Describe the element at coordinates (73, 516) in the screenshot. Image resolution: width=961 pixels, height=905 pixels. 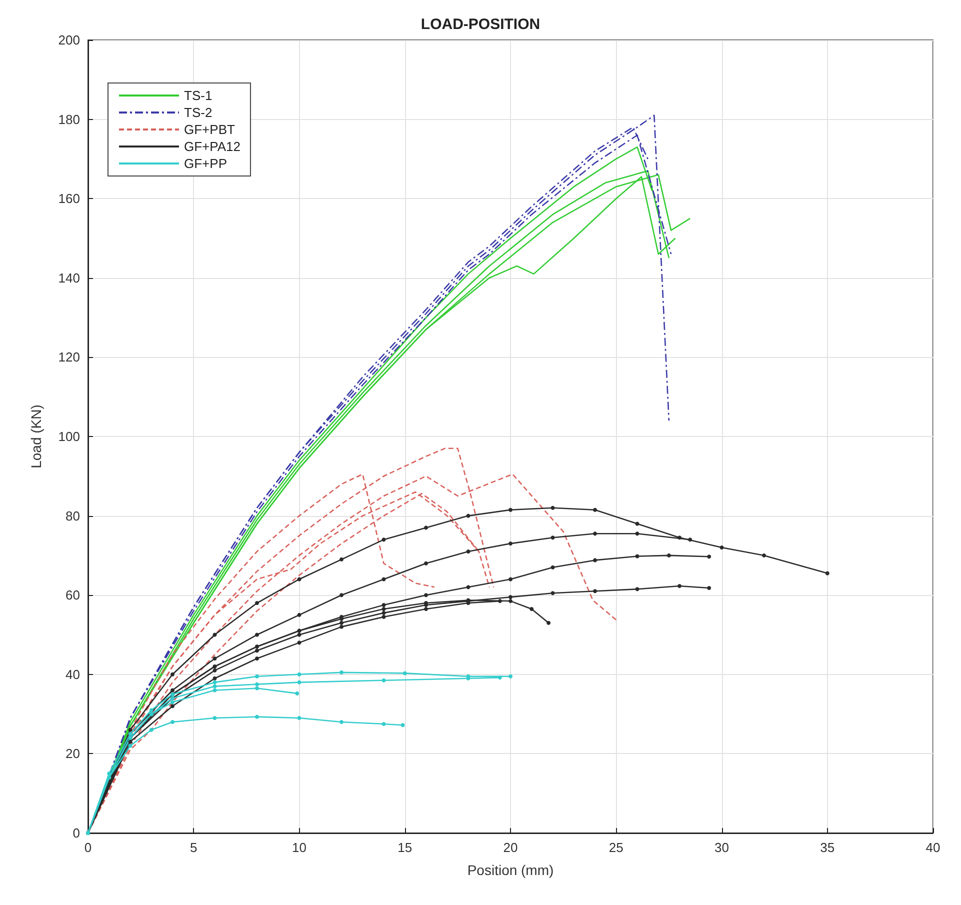
I see `y-tick-label: 80` at that location.